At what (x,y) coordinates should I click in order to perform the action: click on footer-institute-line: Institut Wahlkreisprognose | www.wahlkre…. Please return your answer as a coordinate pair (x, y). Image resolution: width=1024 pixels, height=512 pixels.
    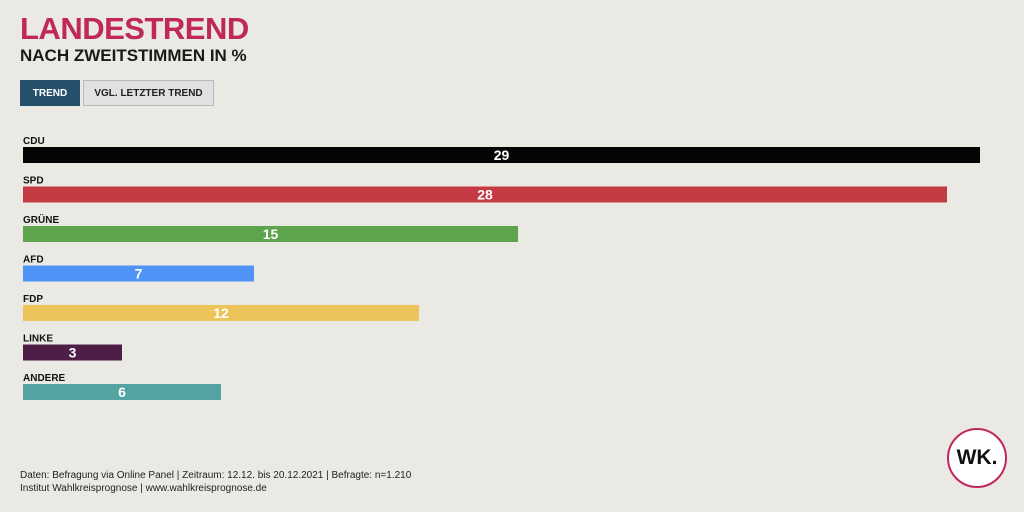
    Looking at the image, I should click on (143, 488).